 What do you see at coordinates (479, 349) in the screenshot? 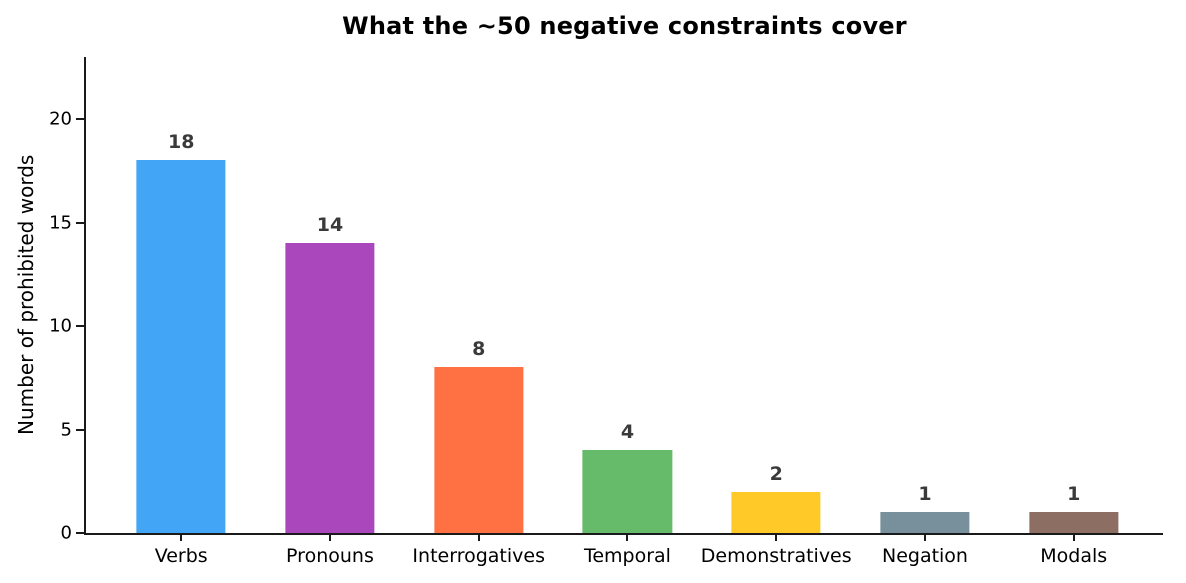
I see `bar-value-label: 8` at bounding box center [479, 349].